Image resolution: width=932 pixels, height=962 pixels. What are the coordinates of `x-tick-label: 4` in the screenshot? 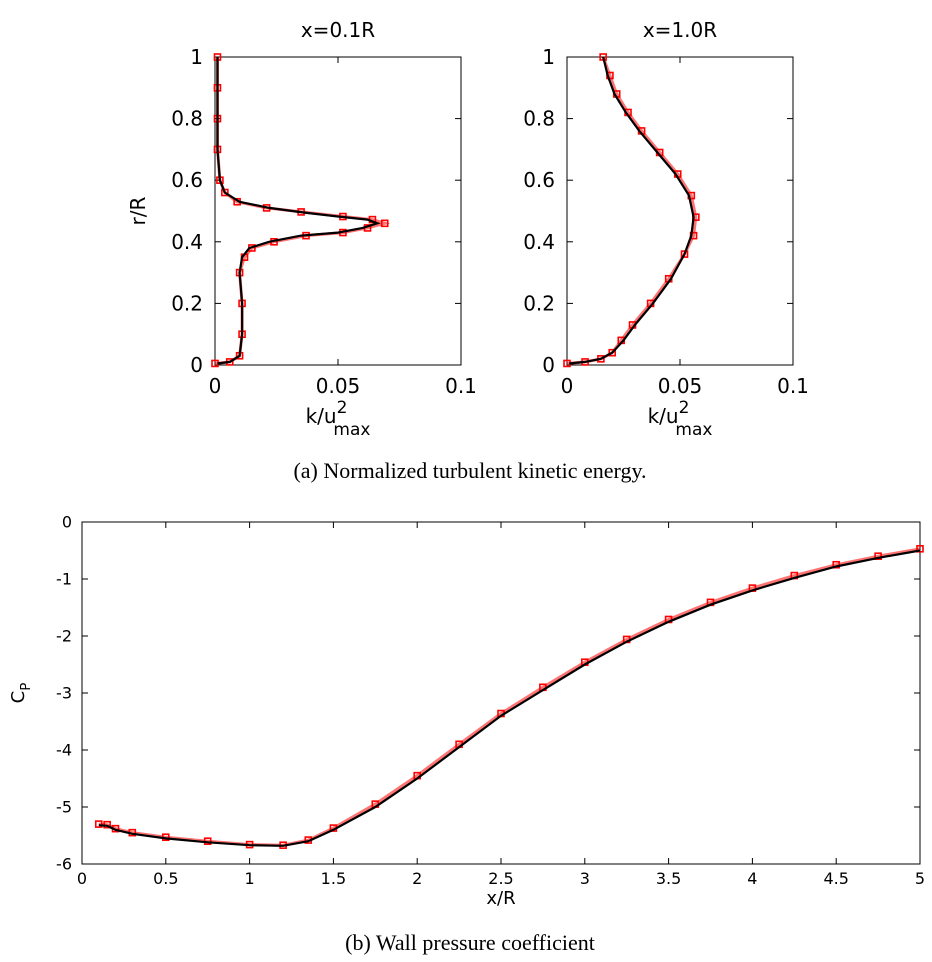 It's located at (752, 878).